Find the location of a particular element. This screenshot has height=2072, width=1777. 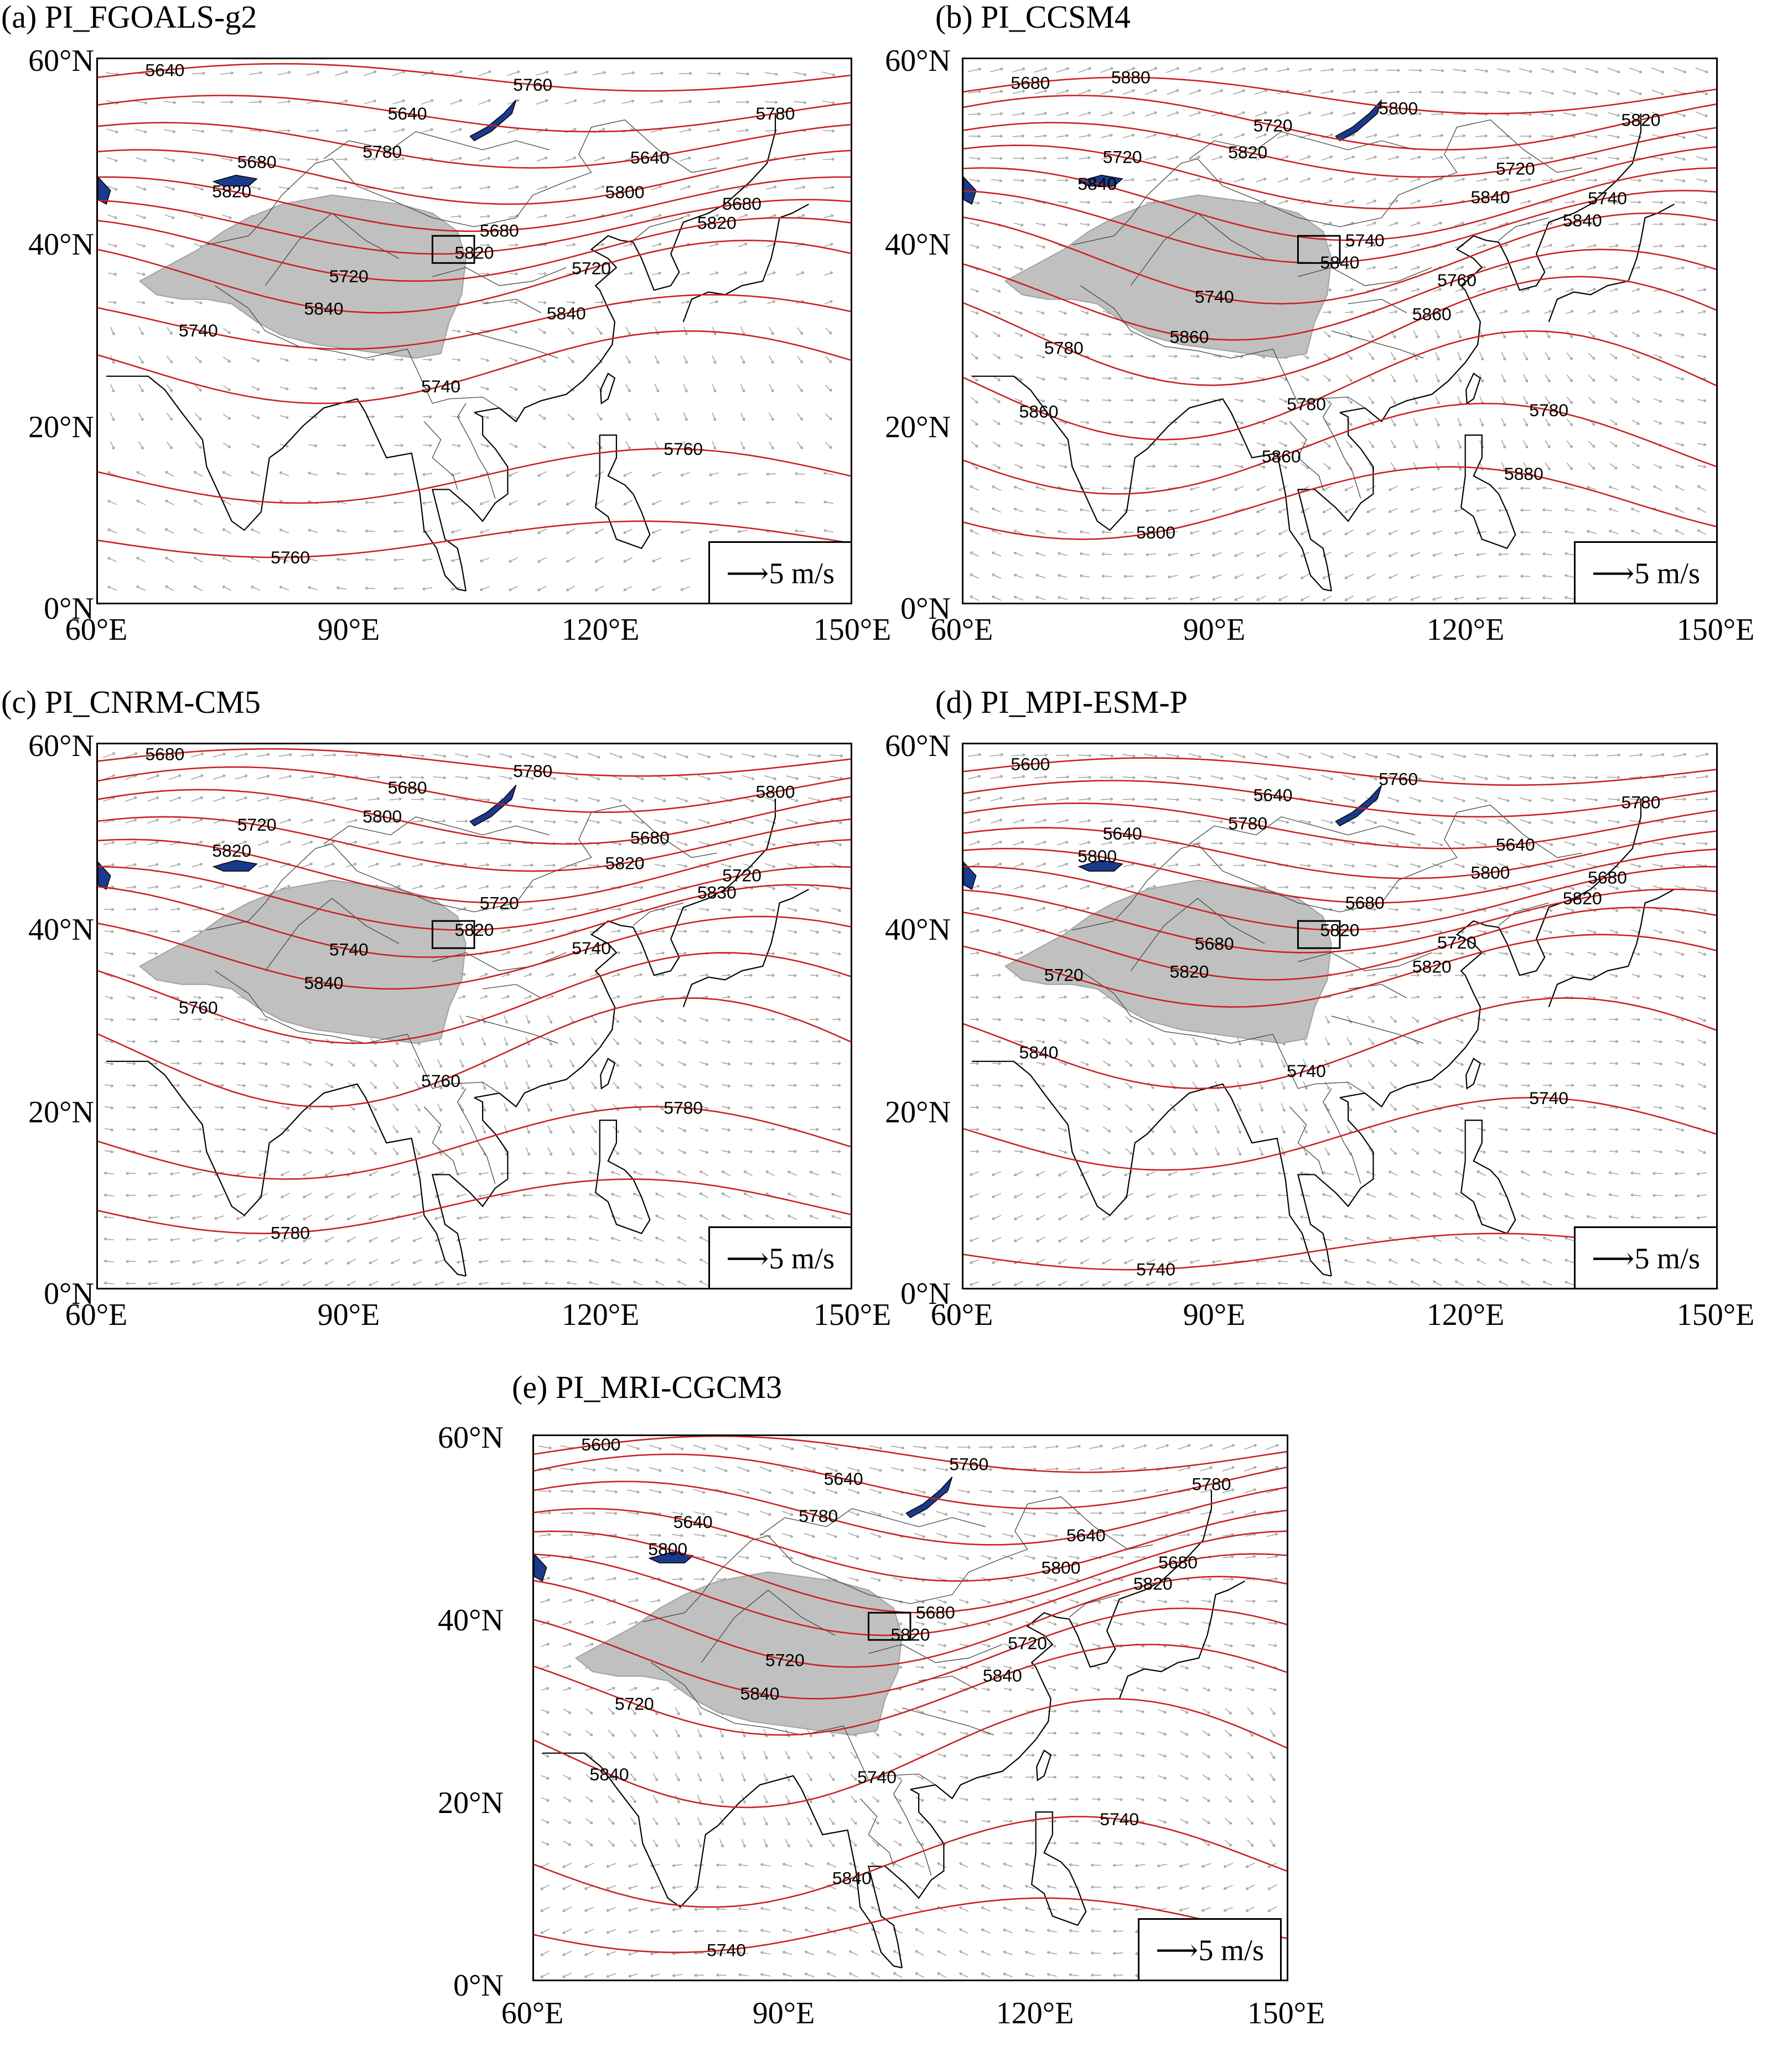

lat-label: 40°N is located at coordinates (61, 930).